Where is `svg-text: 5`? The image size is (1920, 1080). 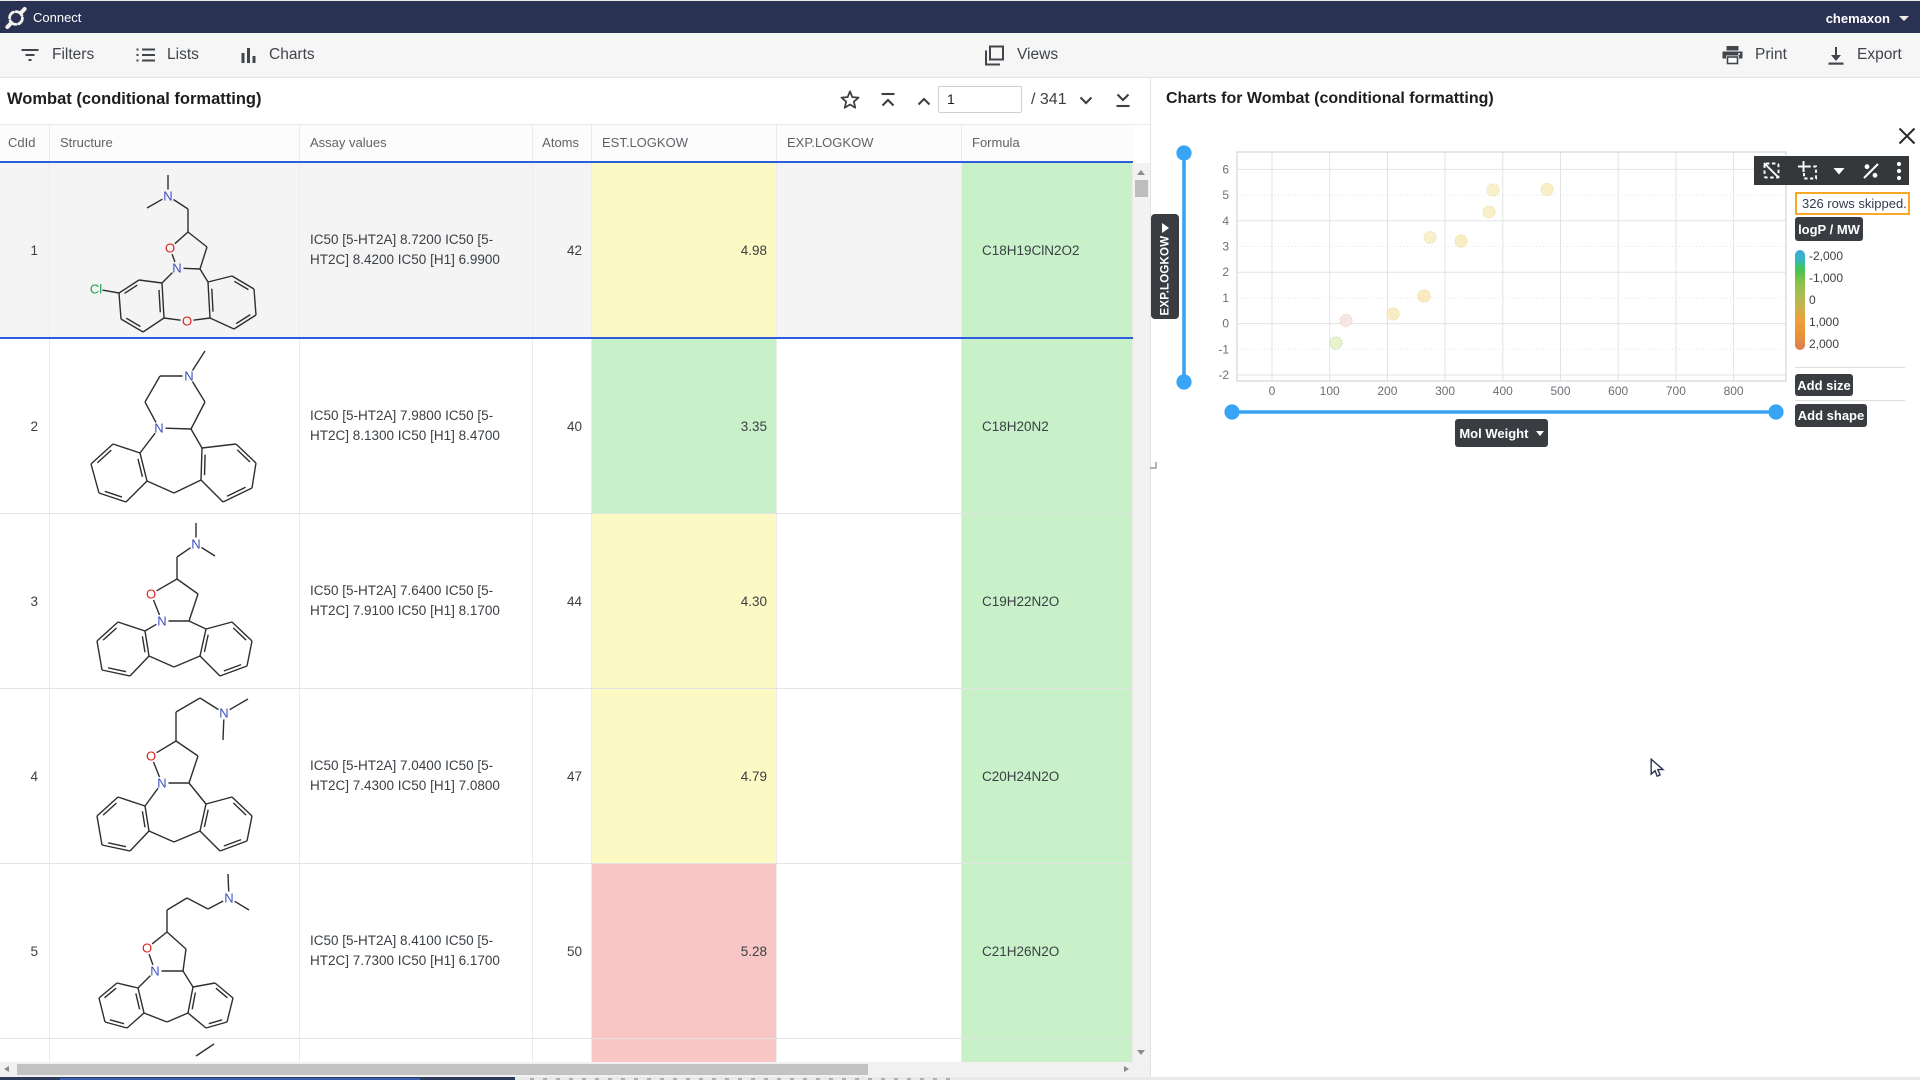
svg-text: 5 is located at coordinates (1225, 195).